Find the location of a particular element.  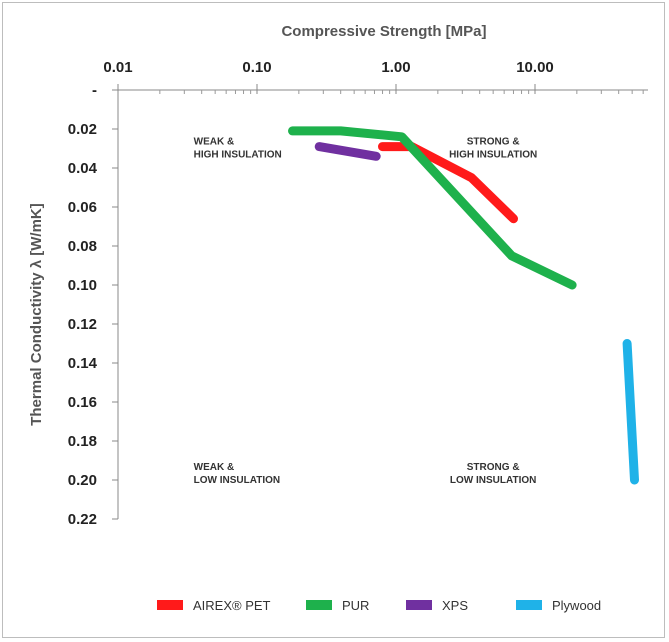

legend-label: Plywood is located at coordinates (576, 605).